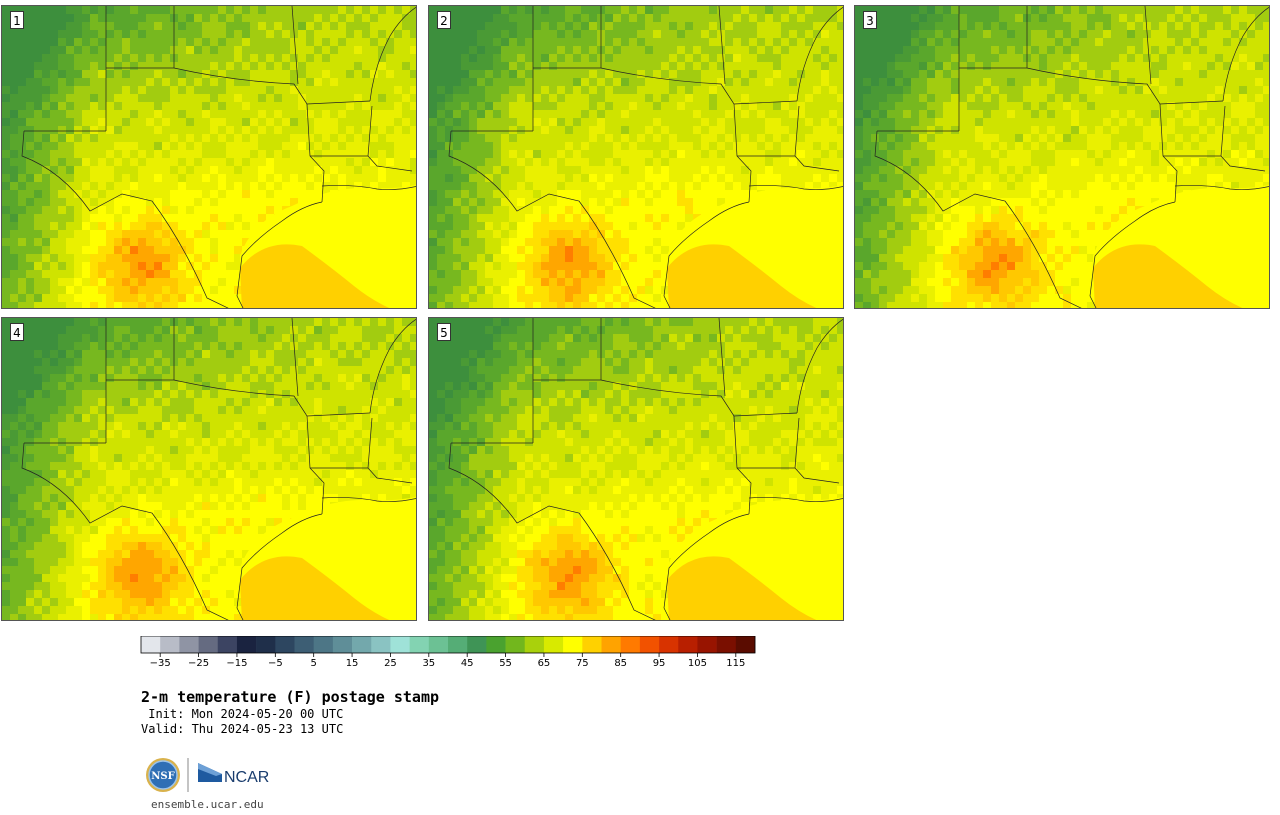 The image size is (1280, 815). I want to click on colorbar-tick-label: 45, so click(467, 663).